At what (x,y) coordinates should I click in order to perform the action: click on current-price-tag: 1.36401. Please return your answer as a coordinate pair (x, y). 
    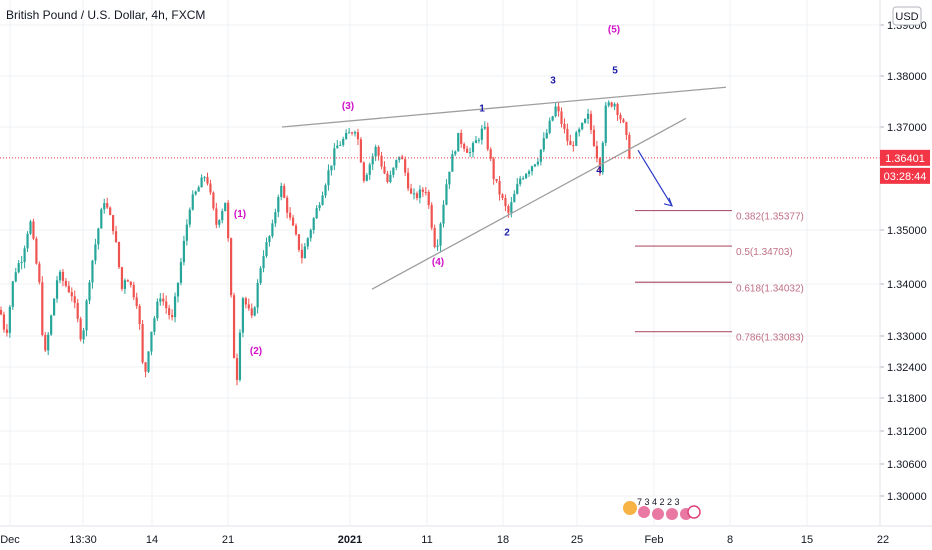
    Looking at the image, I should click on (905, 157).